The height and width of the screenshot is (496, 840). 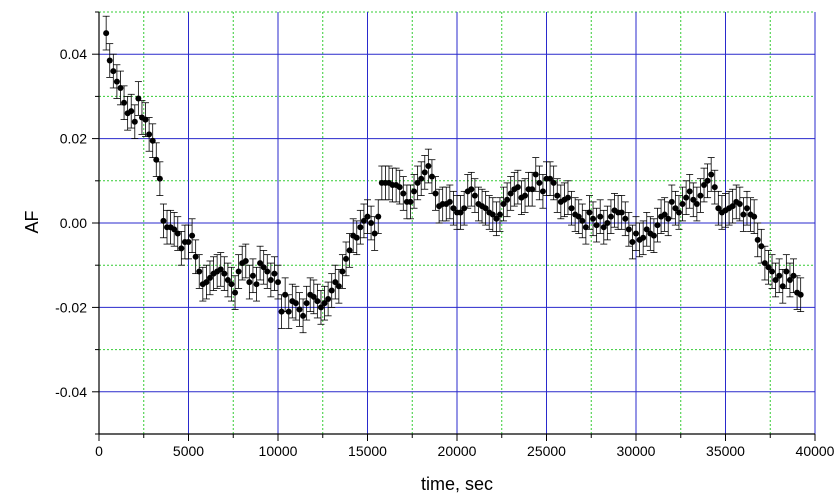 What do you see at coordinates (546, 451) in the screenshot?
I see `x-tick-label: 25000` at bounding box center [546, 451].